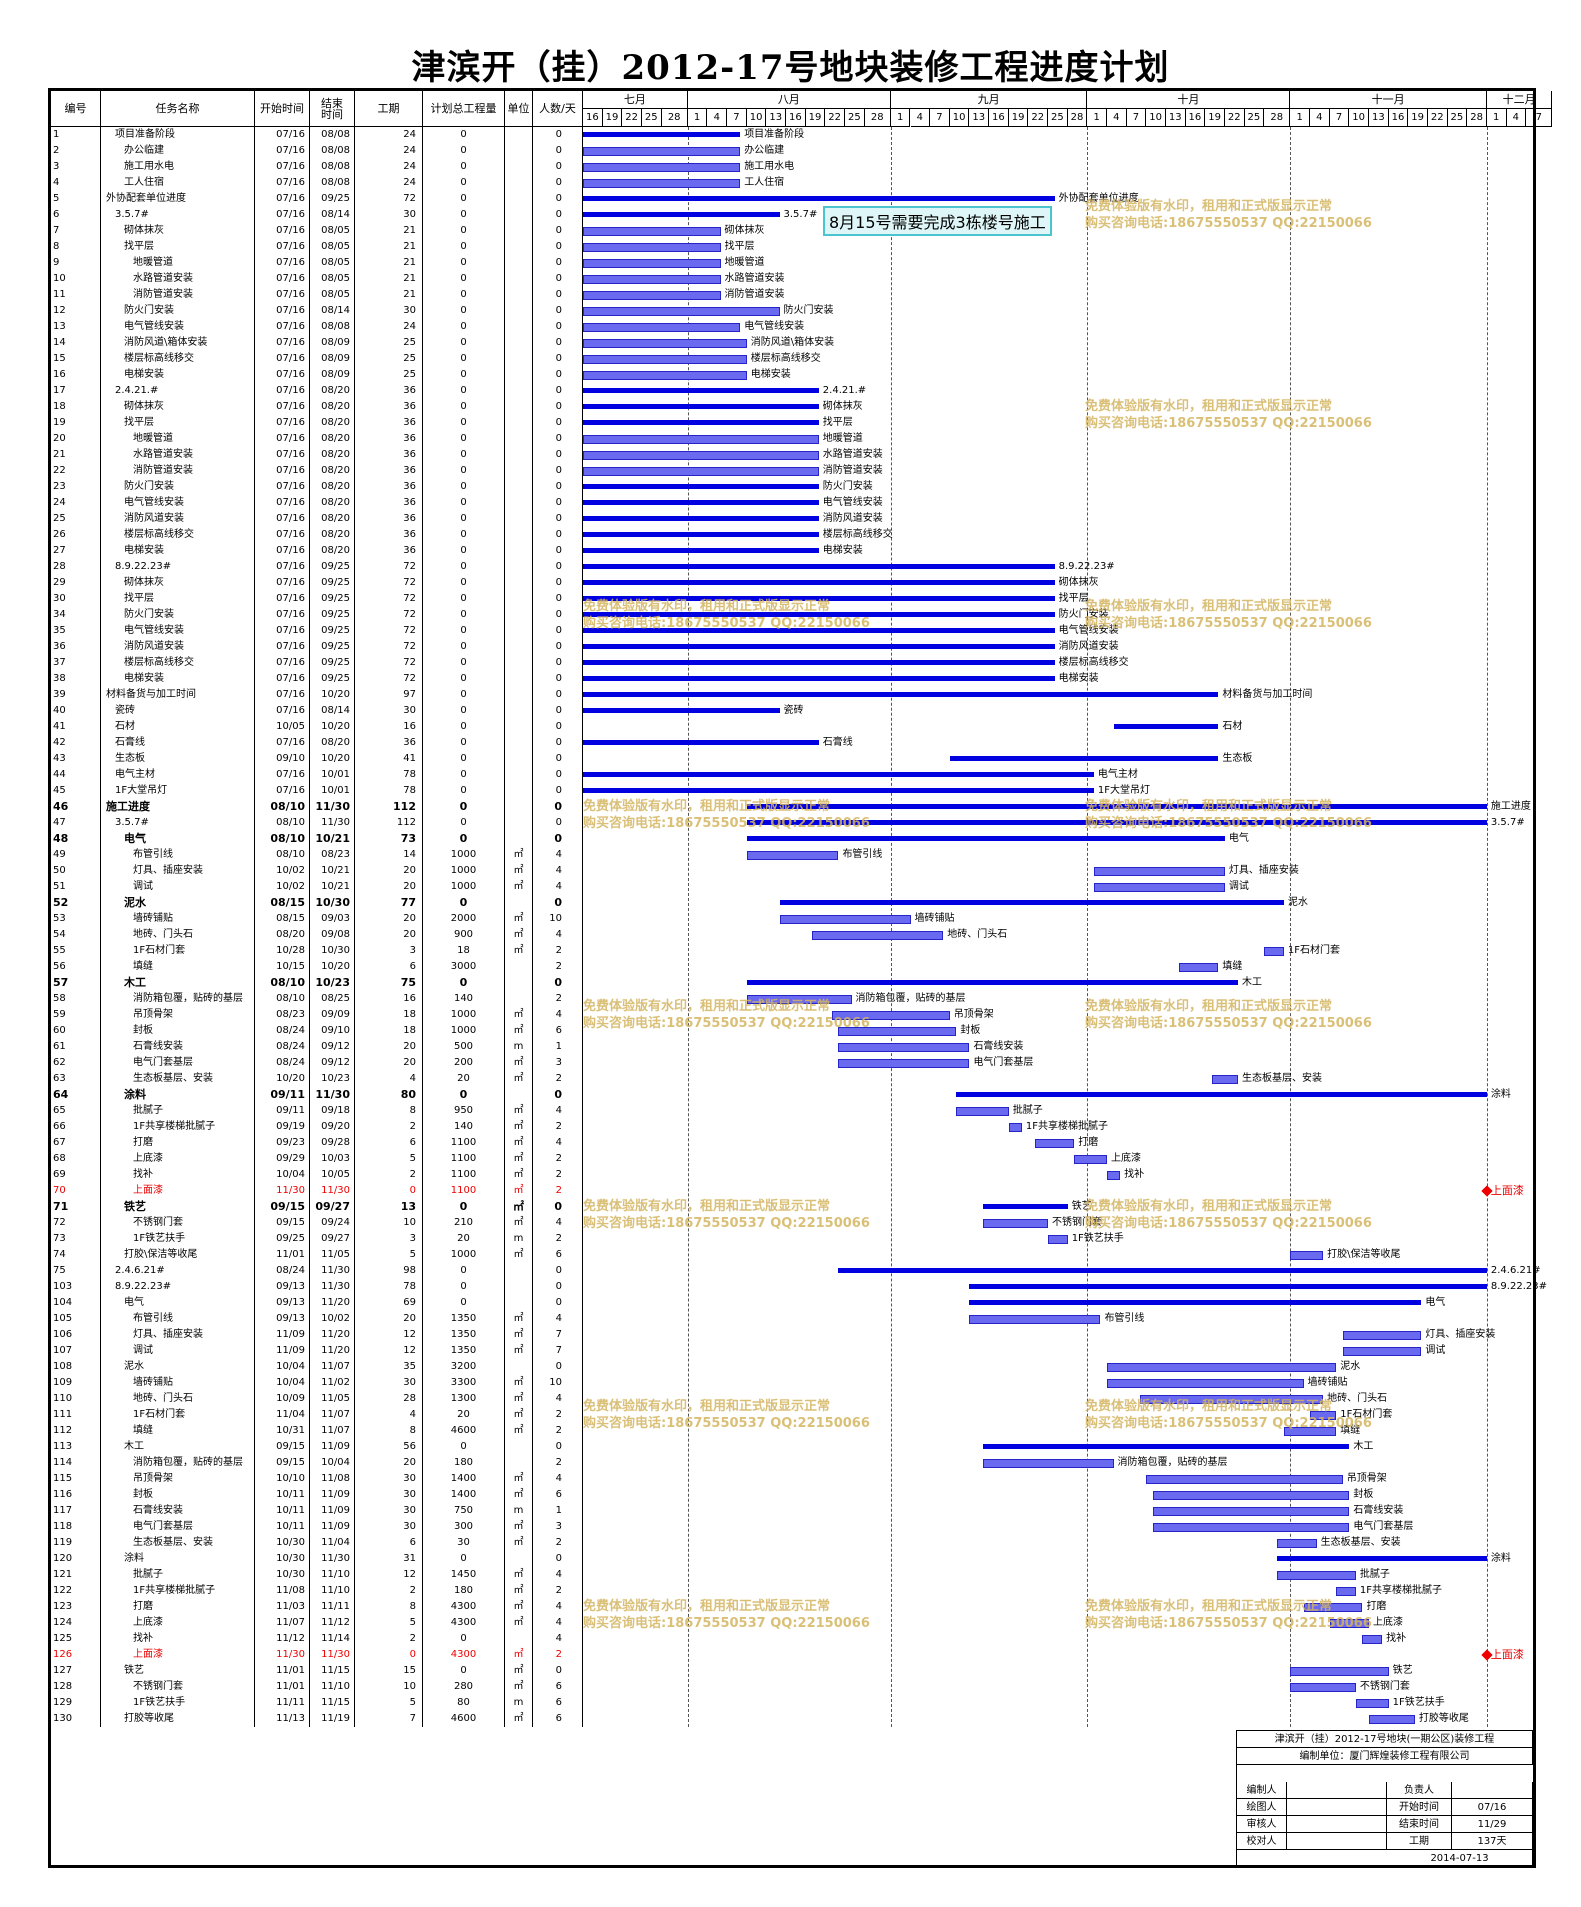  I want to click on bar-label: 打磨, so click(1088, 1142).